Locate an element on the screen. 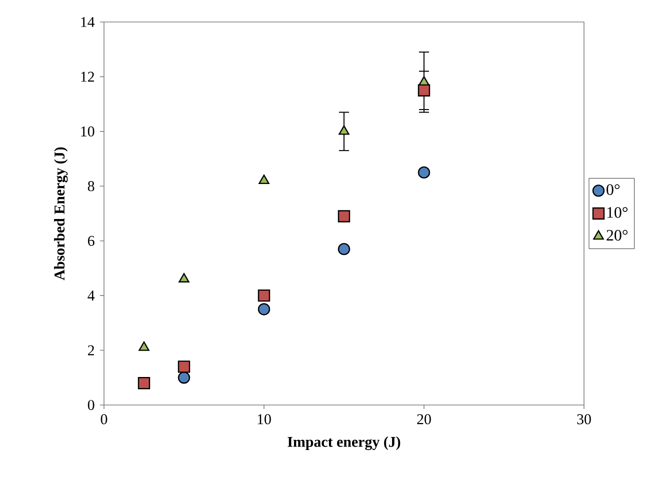 Image resolution: width=669 pixels, height=490 pixels. legend-label: 20° is located at coordinates (617, 235).